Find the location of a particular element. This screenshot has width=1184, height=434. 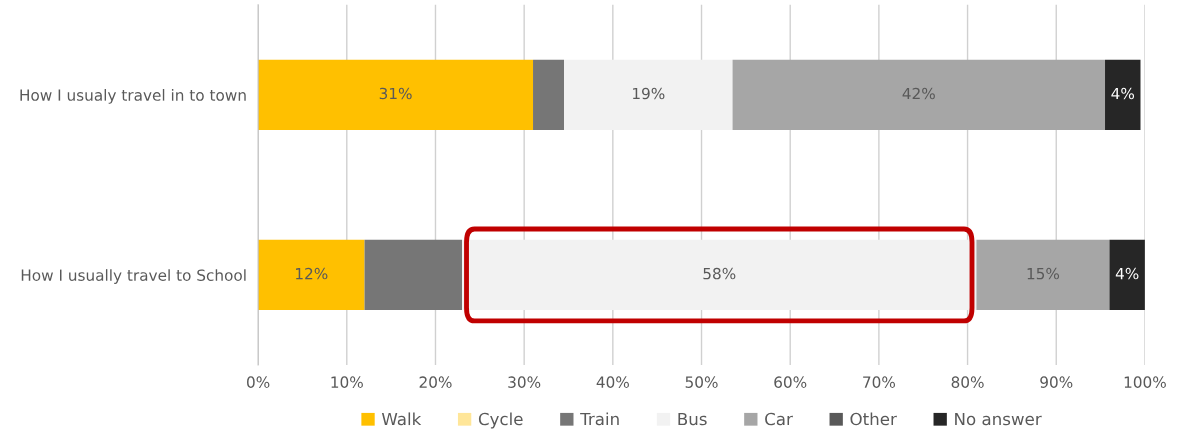

legend-label: Bus is located at coordinates (692, 419).